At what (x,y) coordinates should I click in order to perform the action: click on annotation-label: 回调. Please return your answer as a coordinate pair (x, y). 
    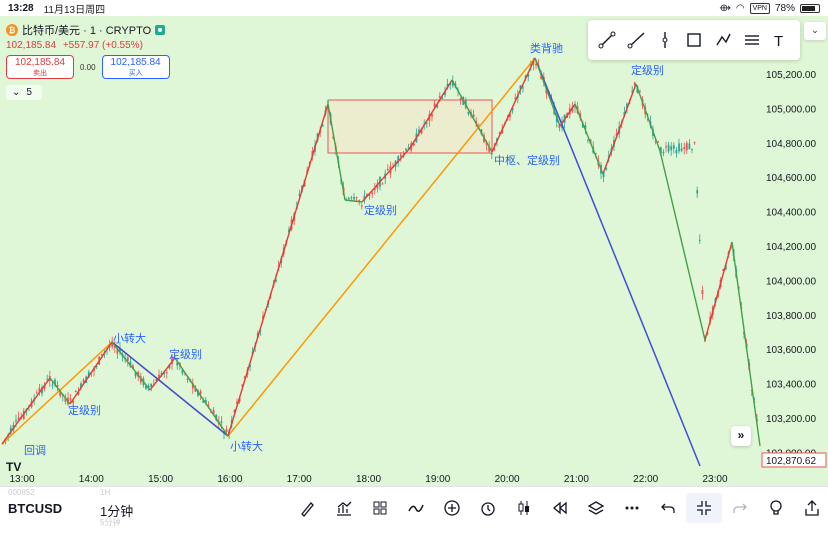
    Looking at the image, I should click on (35, 450).